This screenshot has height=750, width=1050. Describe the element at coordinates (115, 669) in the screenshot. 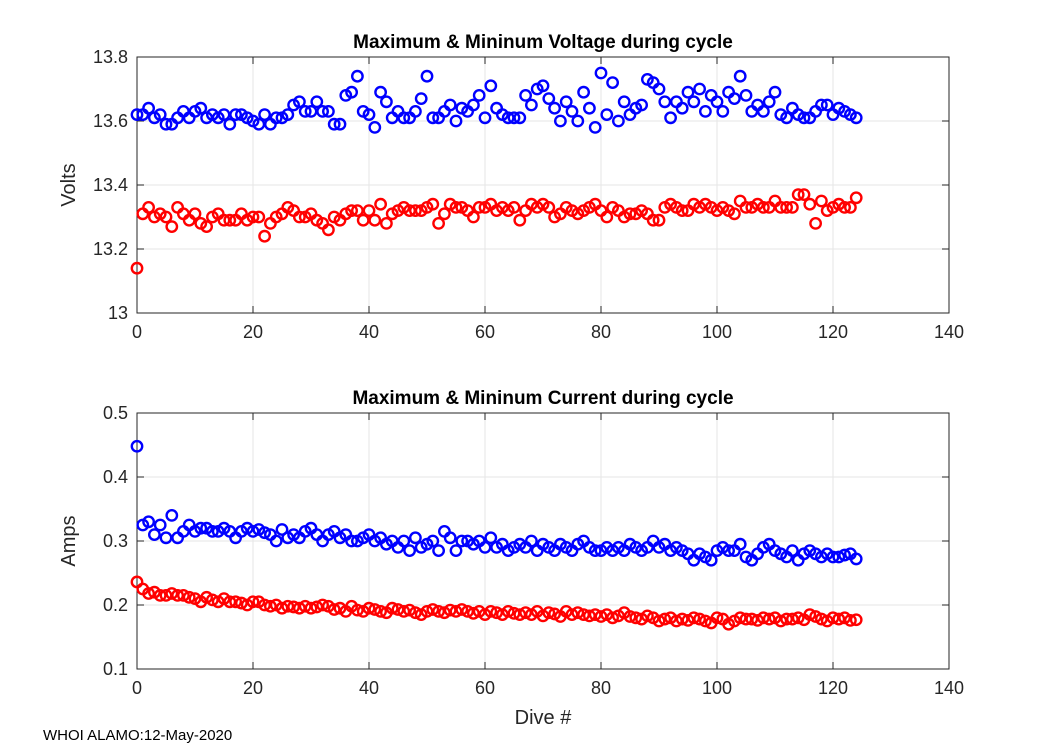

I see `current-y-tick-label: 0.1` at that location.